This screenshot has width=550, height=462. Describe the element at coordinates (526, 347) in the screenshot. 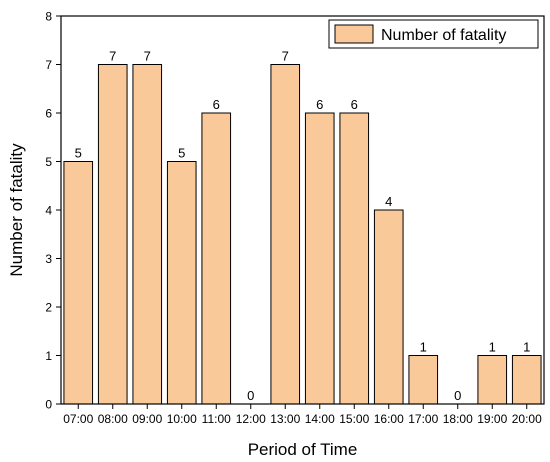

I see `data-label-2000: 1` at that location.